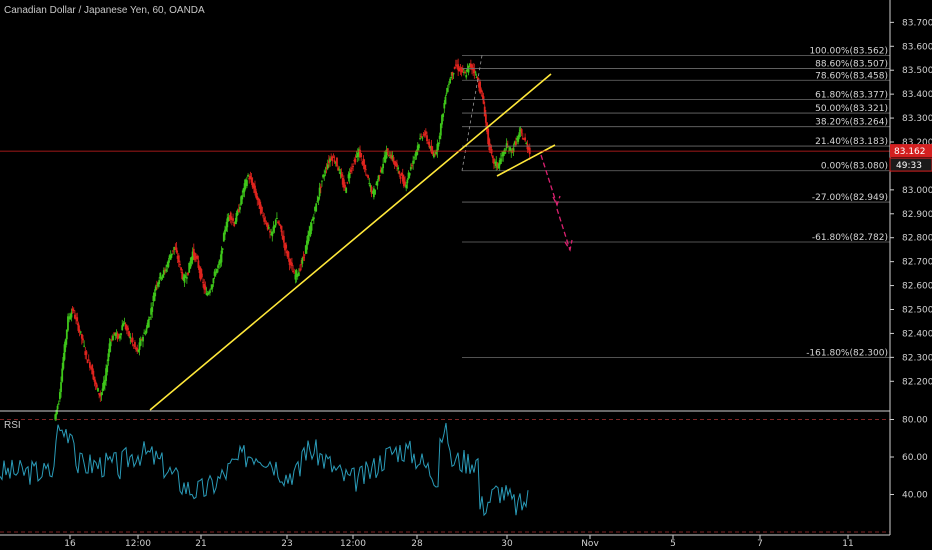  What do you see at coordinates (917, 263) in the screenshot?
I see `price-tick-label: 82.700` at bounding box center [917, 263].